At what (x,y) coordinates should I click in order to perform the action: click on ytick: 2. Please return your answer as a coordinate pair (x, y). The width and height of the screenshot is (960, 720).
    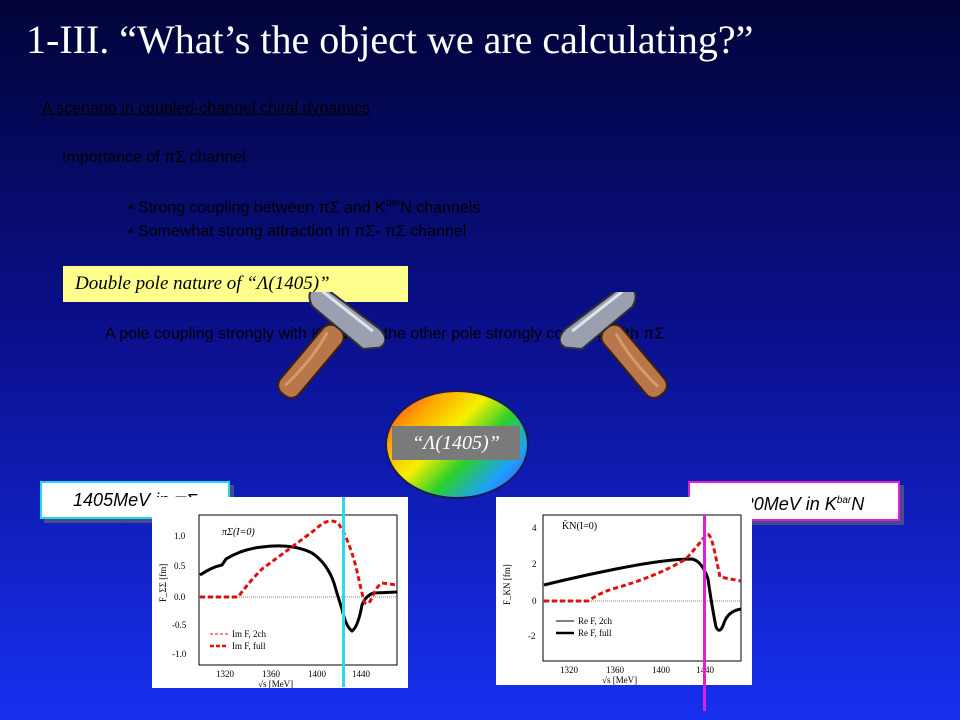
    Looking at the image, I should click on (534, 564).